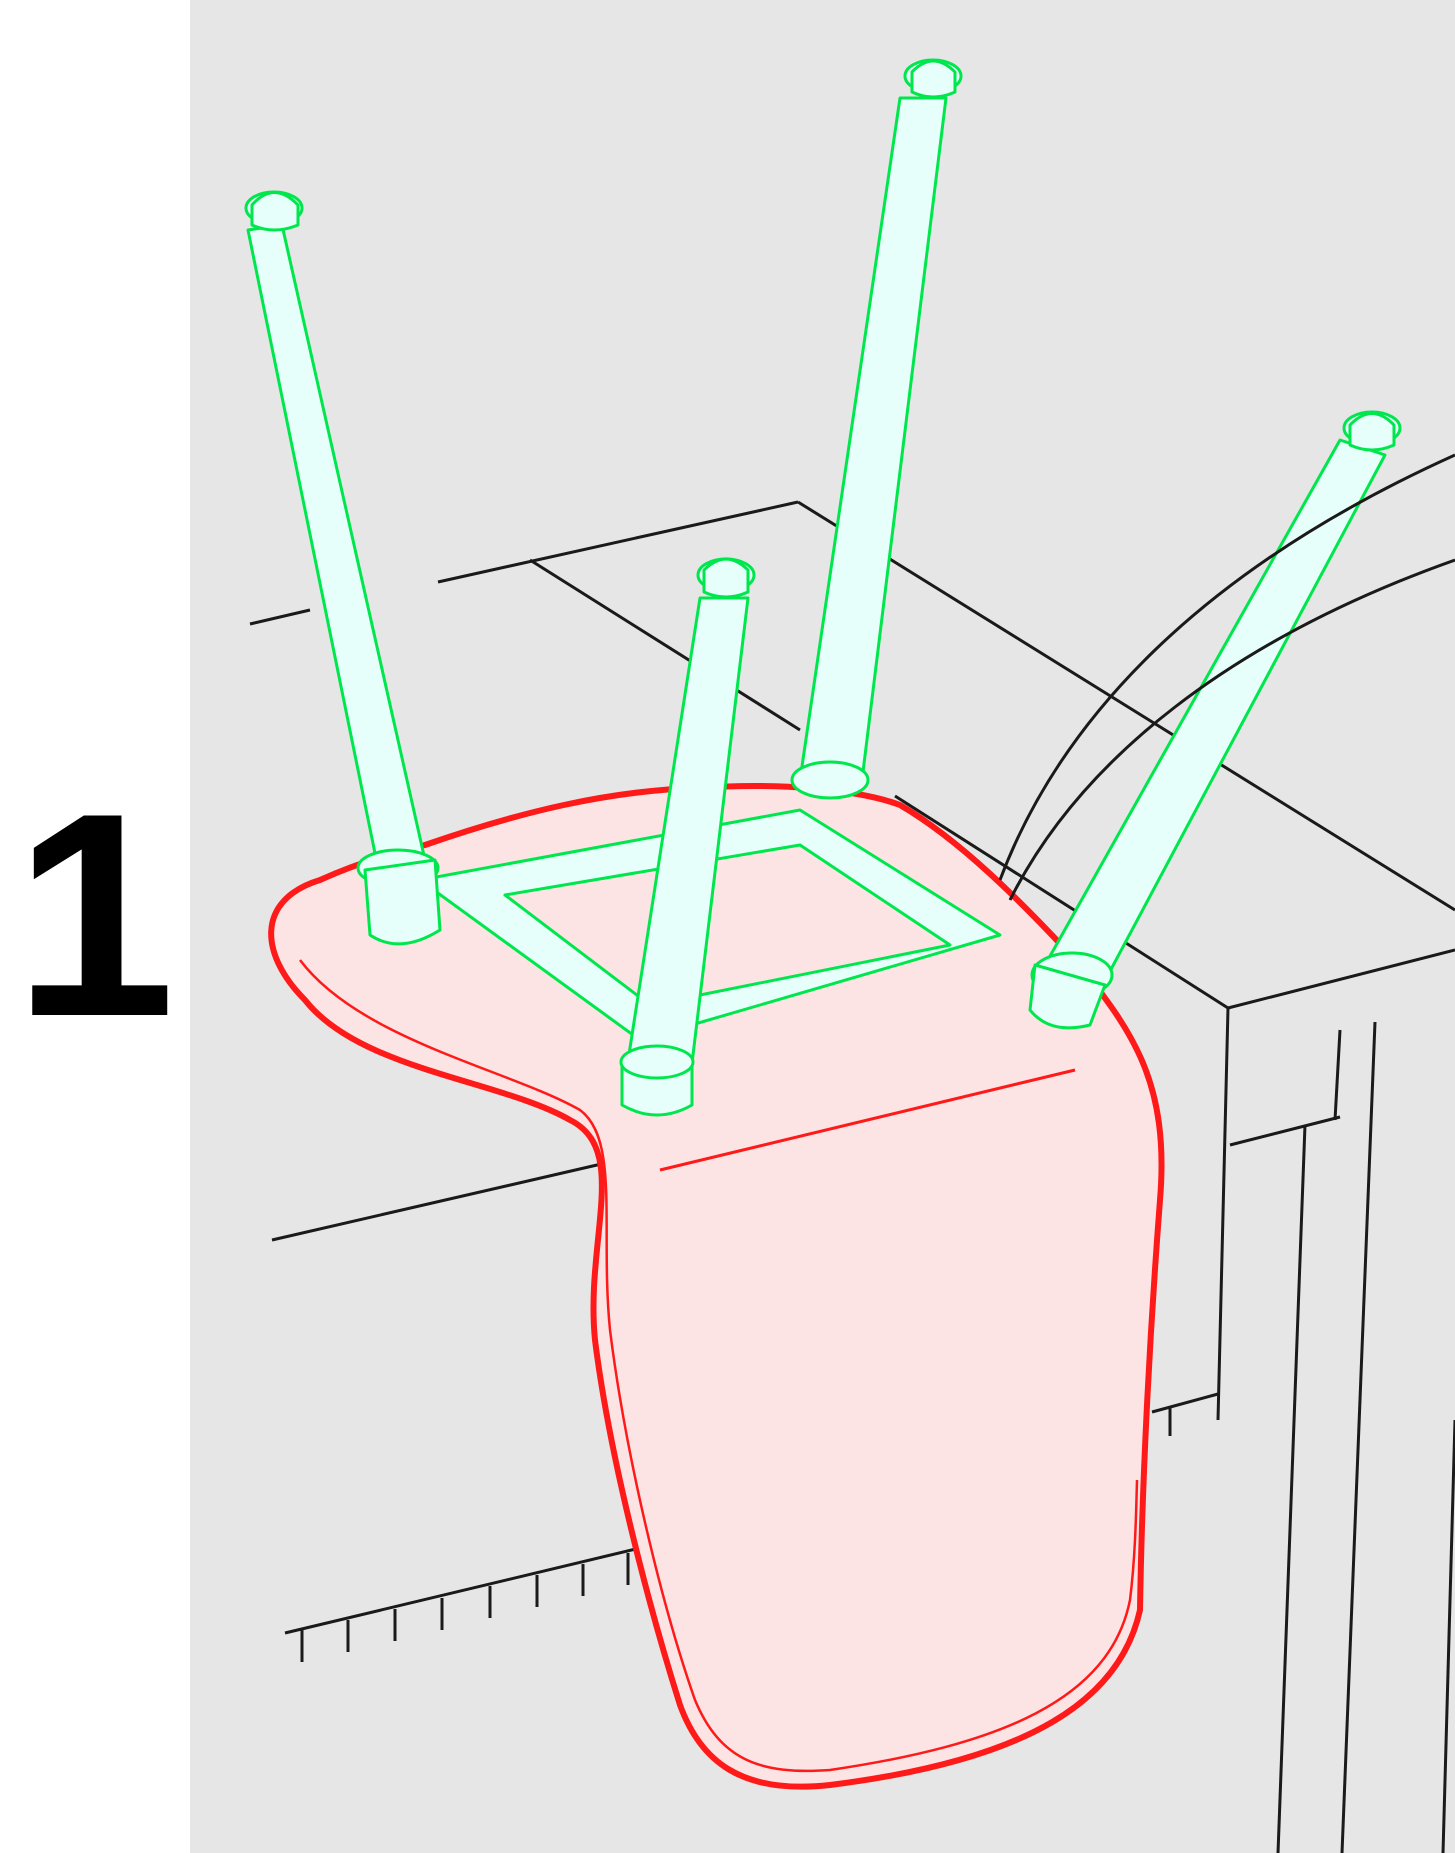 This screenshot has width=1455, height=1853. Describe the element at coordinates (1067, 996) in the screenshot. I see `socket-front-right` at that location.